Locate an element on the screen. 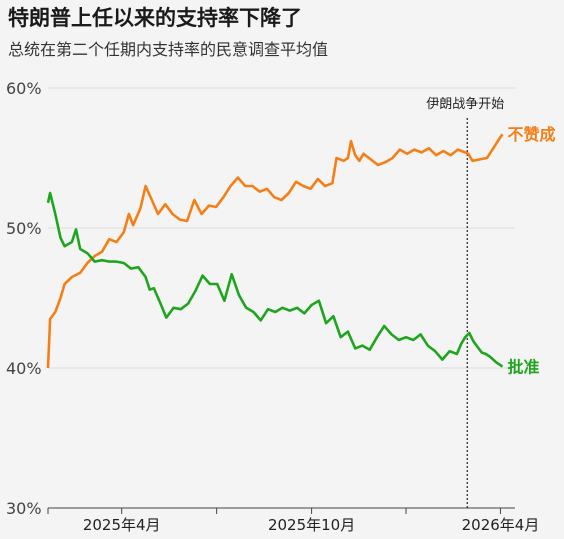 The height and width of the screenshot is (539, 564). y-tick-label: 30% is located at coordinates (24, 508).